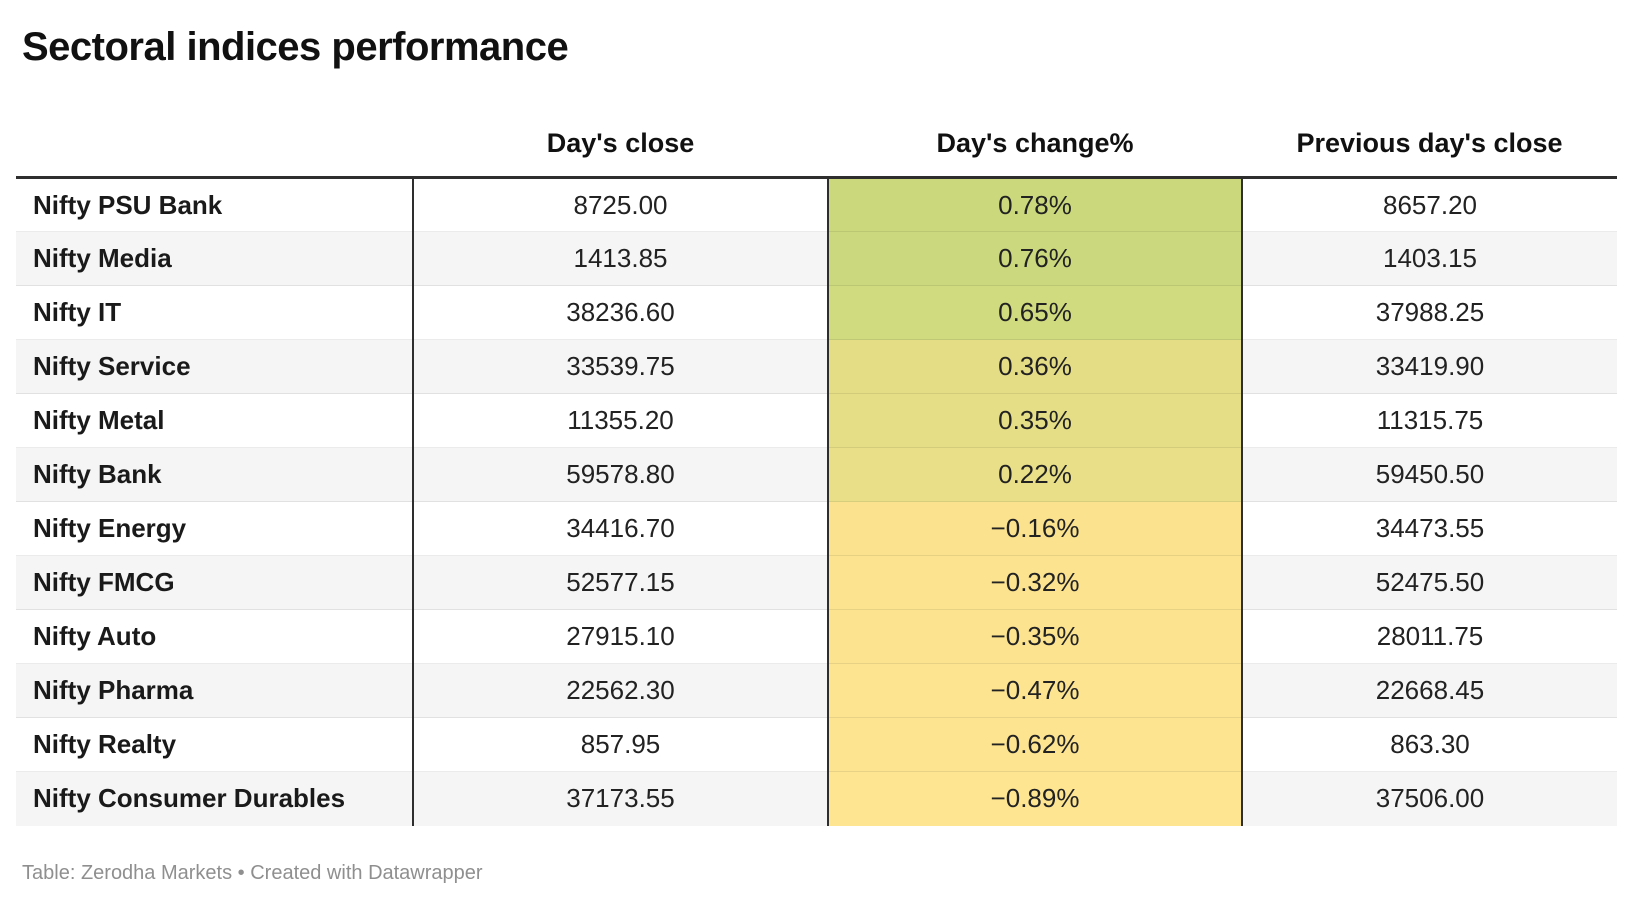 The height and width of the screenshot is (914, 1636). I want to click on days-close-cell: 8725.00, so click(620, 204).